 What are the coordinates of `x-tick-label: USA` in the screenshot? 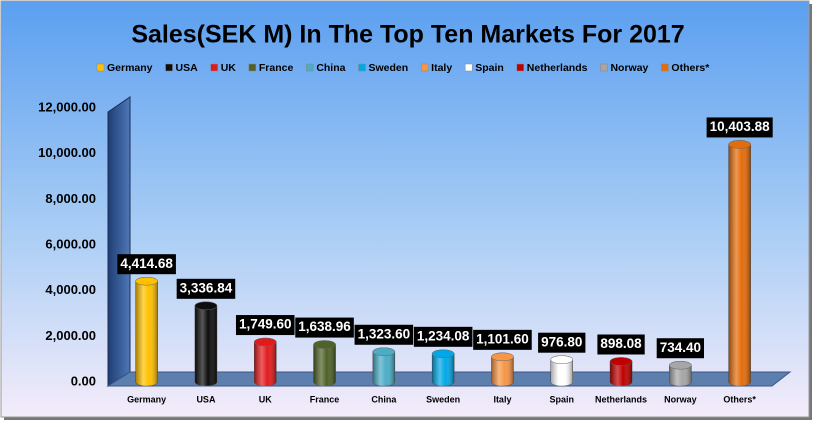 It's located at (206, 399).